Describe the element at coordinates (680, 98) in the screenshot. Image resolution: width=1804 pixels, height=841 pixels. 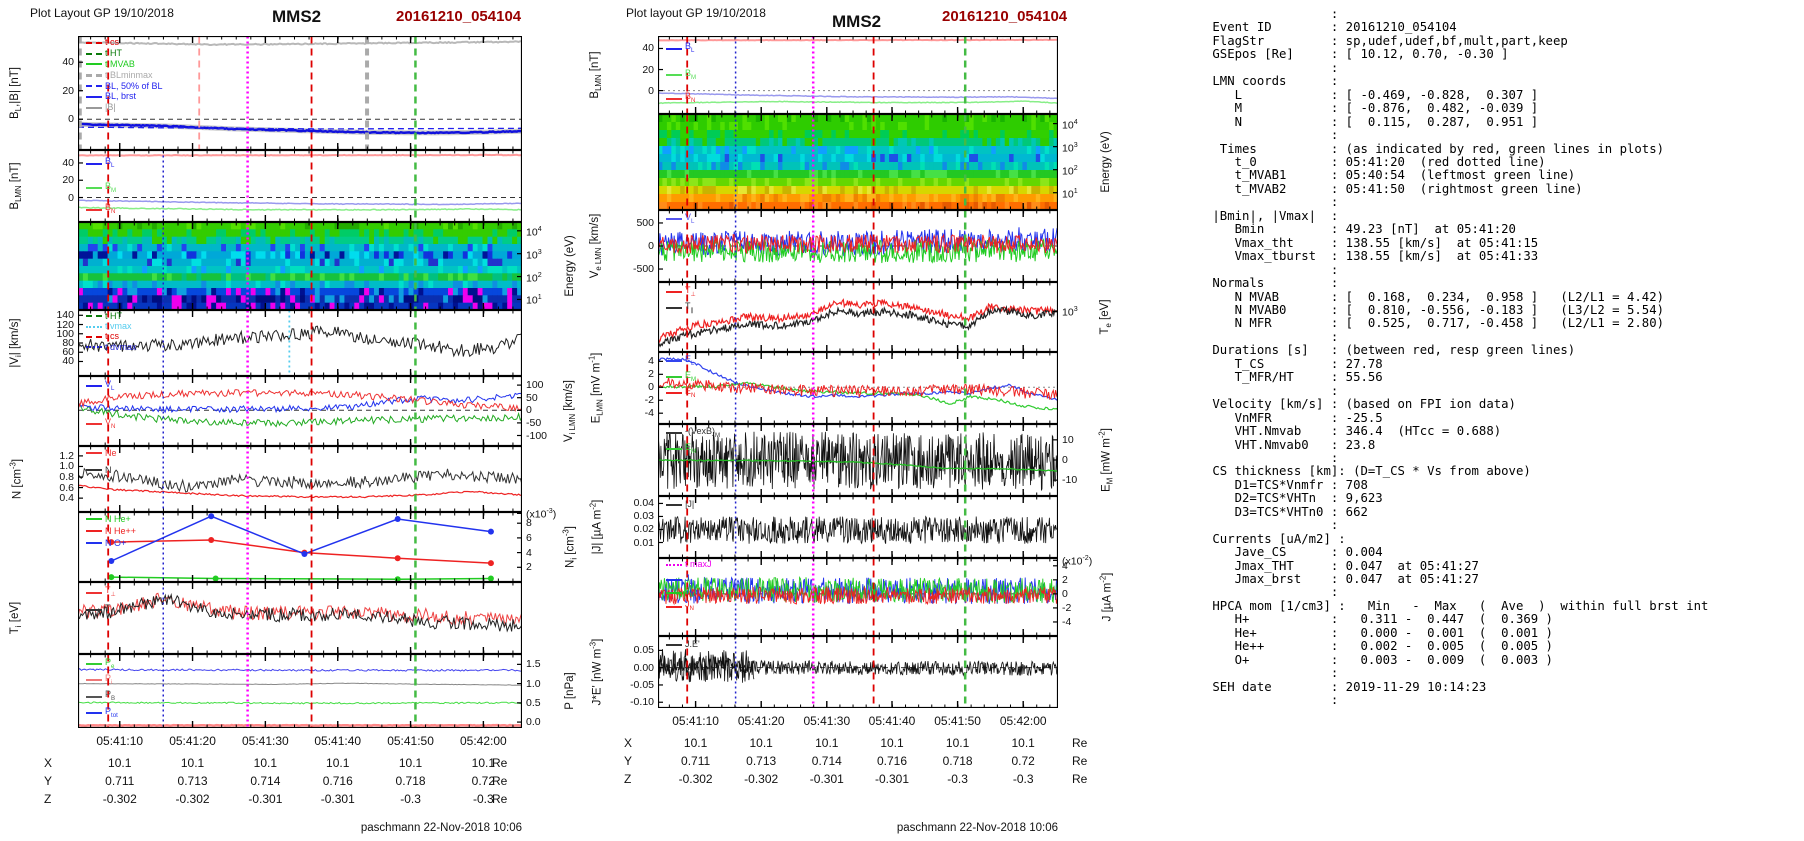
I see `middle-blmn-legend-2: BN` at that location.